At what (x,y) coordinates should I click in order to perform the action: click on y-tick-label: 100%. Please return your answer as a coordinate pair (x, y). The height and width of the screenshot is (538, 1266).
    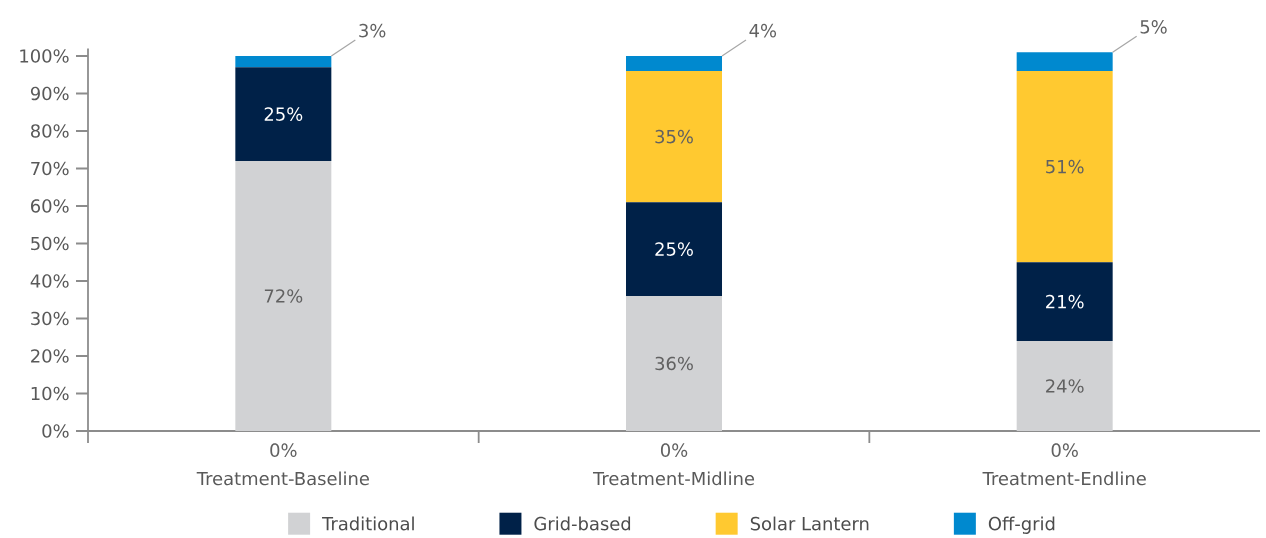
    Looking at the image, I should click on (44, 56).